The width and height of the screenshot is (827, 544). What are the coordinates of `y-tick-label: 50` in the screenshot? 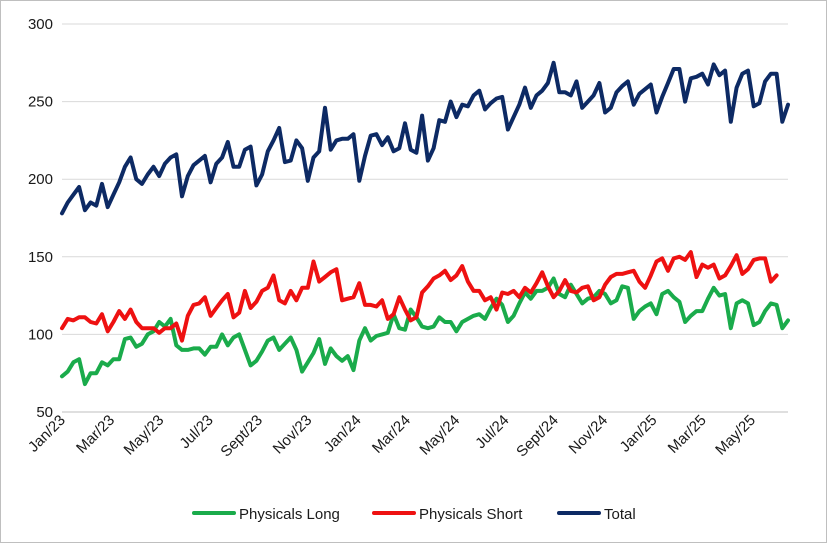 It's located at (44, 412).